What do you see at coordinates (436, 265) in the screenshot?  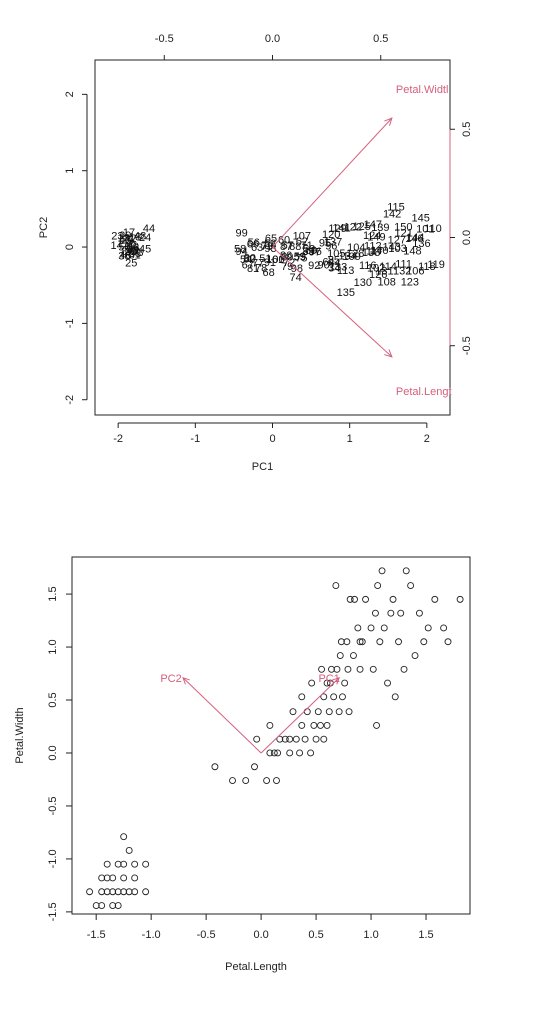 I see `point-label-119: 119` at bounding box center [436, 265].